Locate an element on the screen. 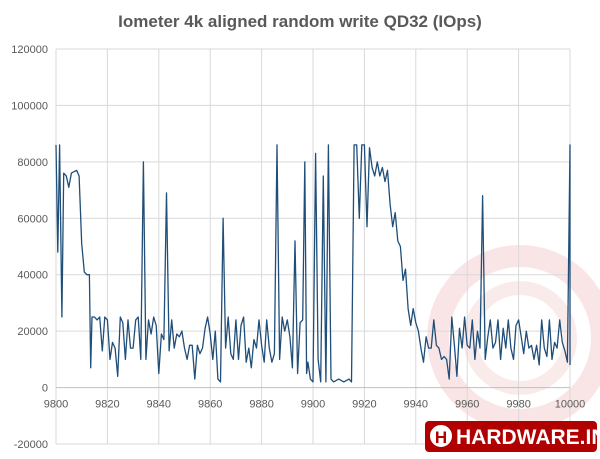 The width and height of the screenshot is (600, 459). watermark-logo-letter: H is located at coordinates (441, 437).